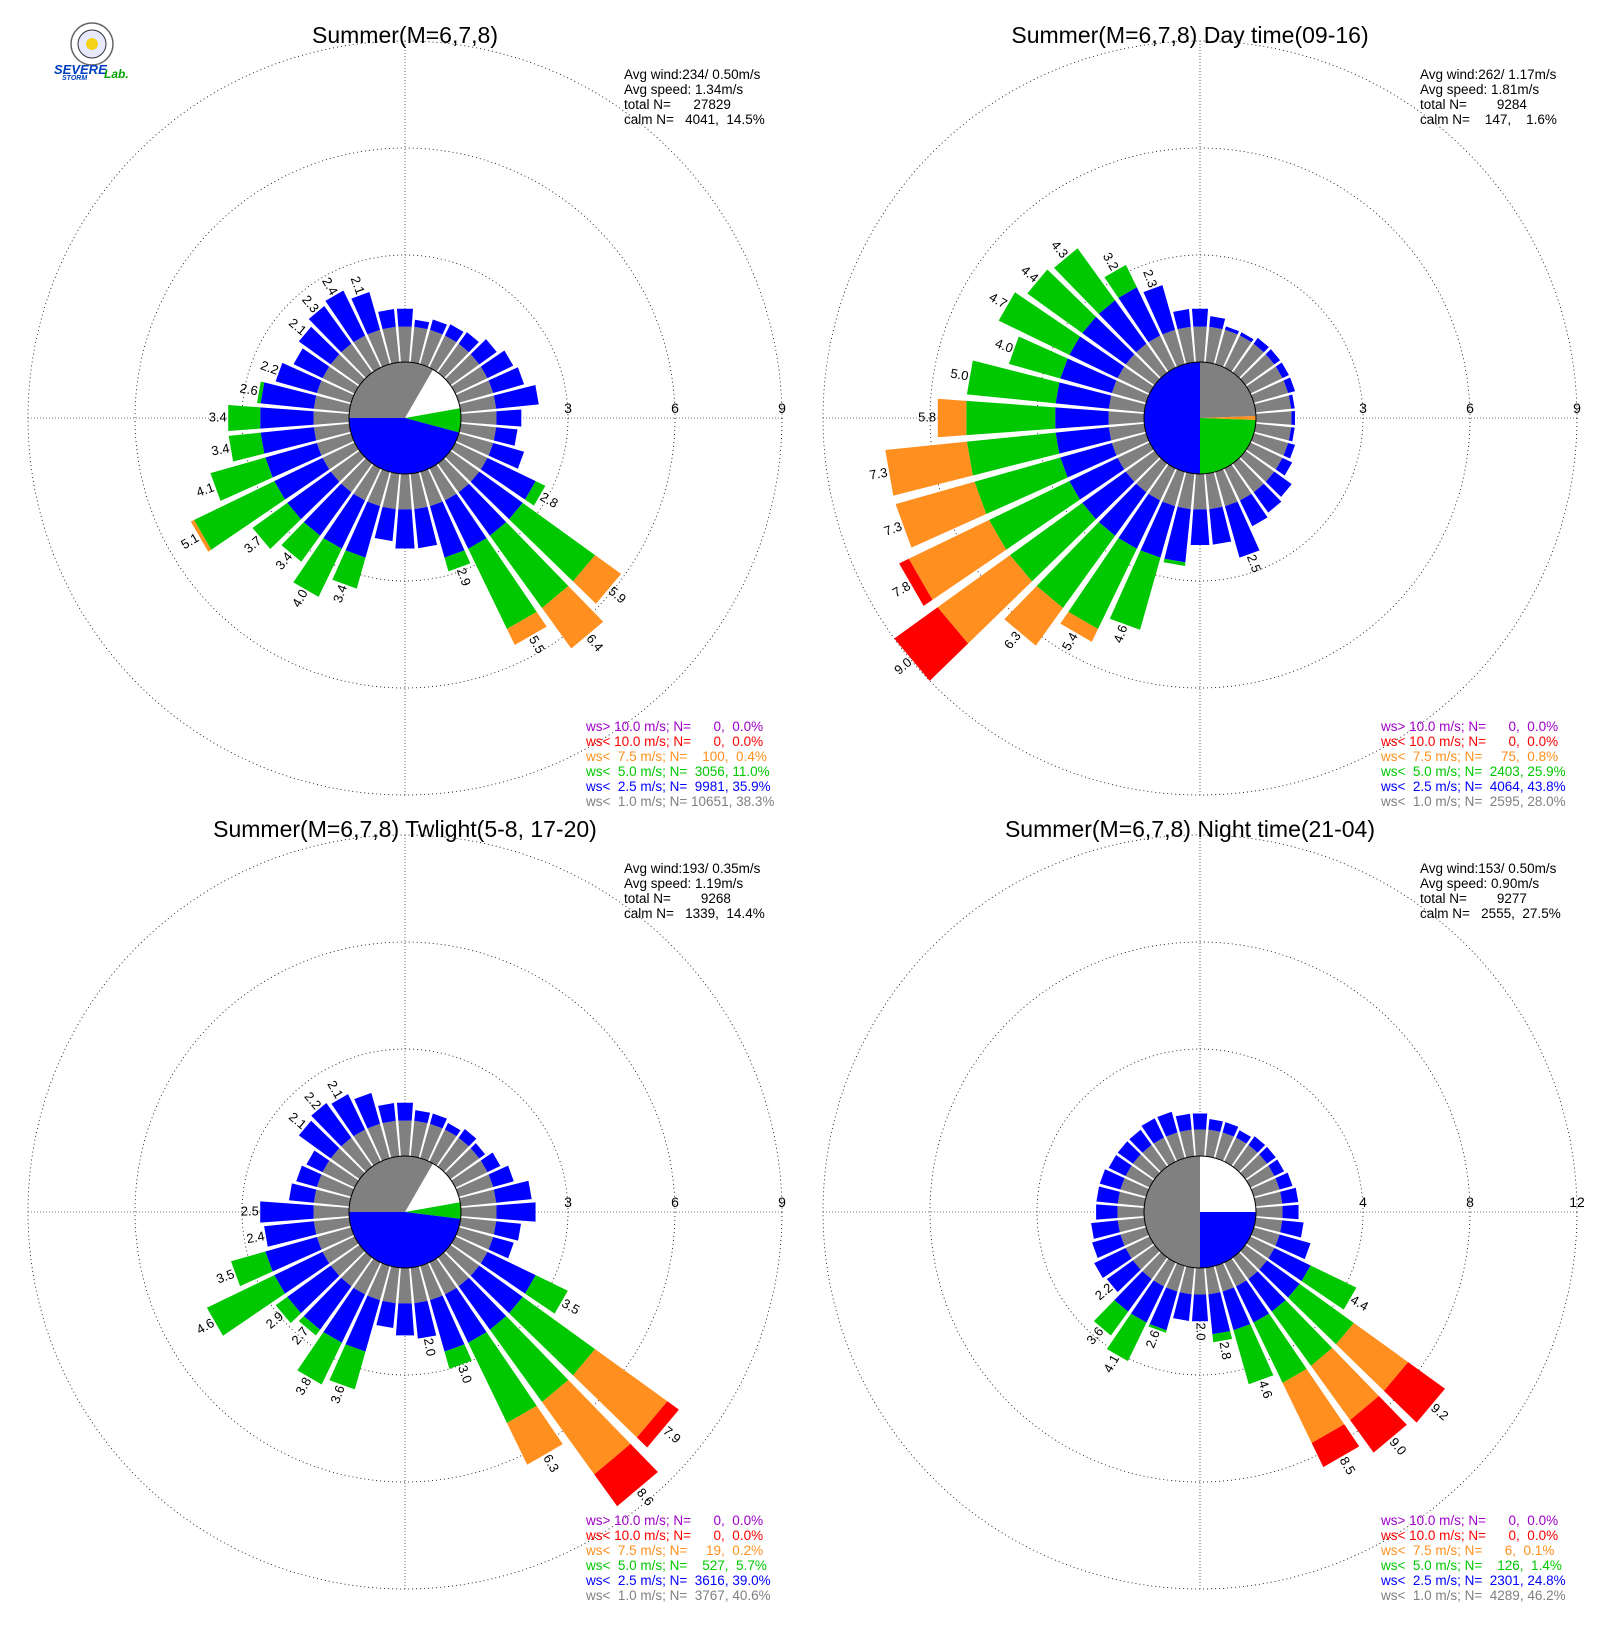  I want to click on direction-bar-230: 3.7, so click(303, 503).